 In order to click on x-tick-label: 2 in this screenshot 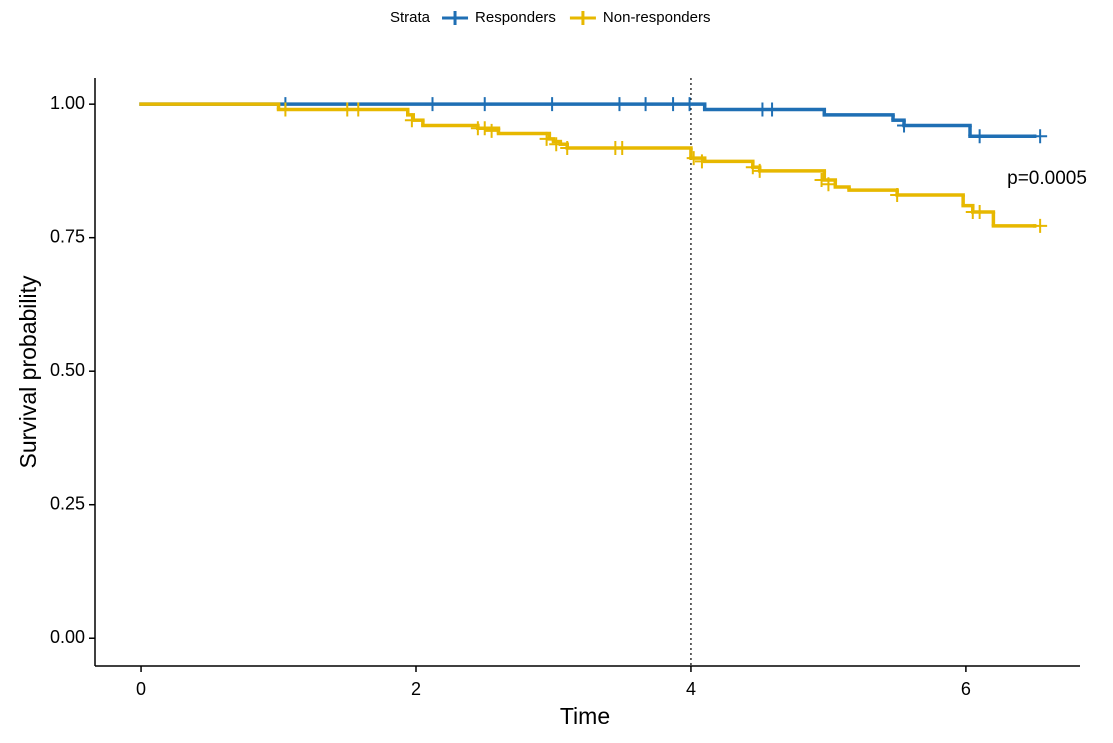, I will do `click(416, 689)`.